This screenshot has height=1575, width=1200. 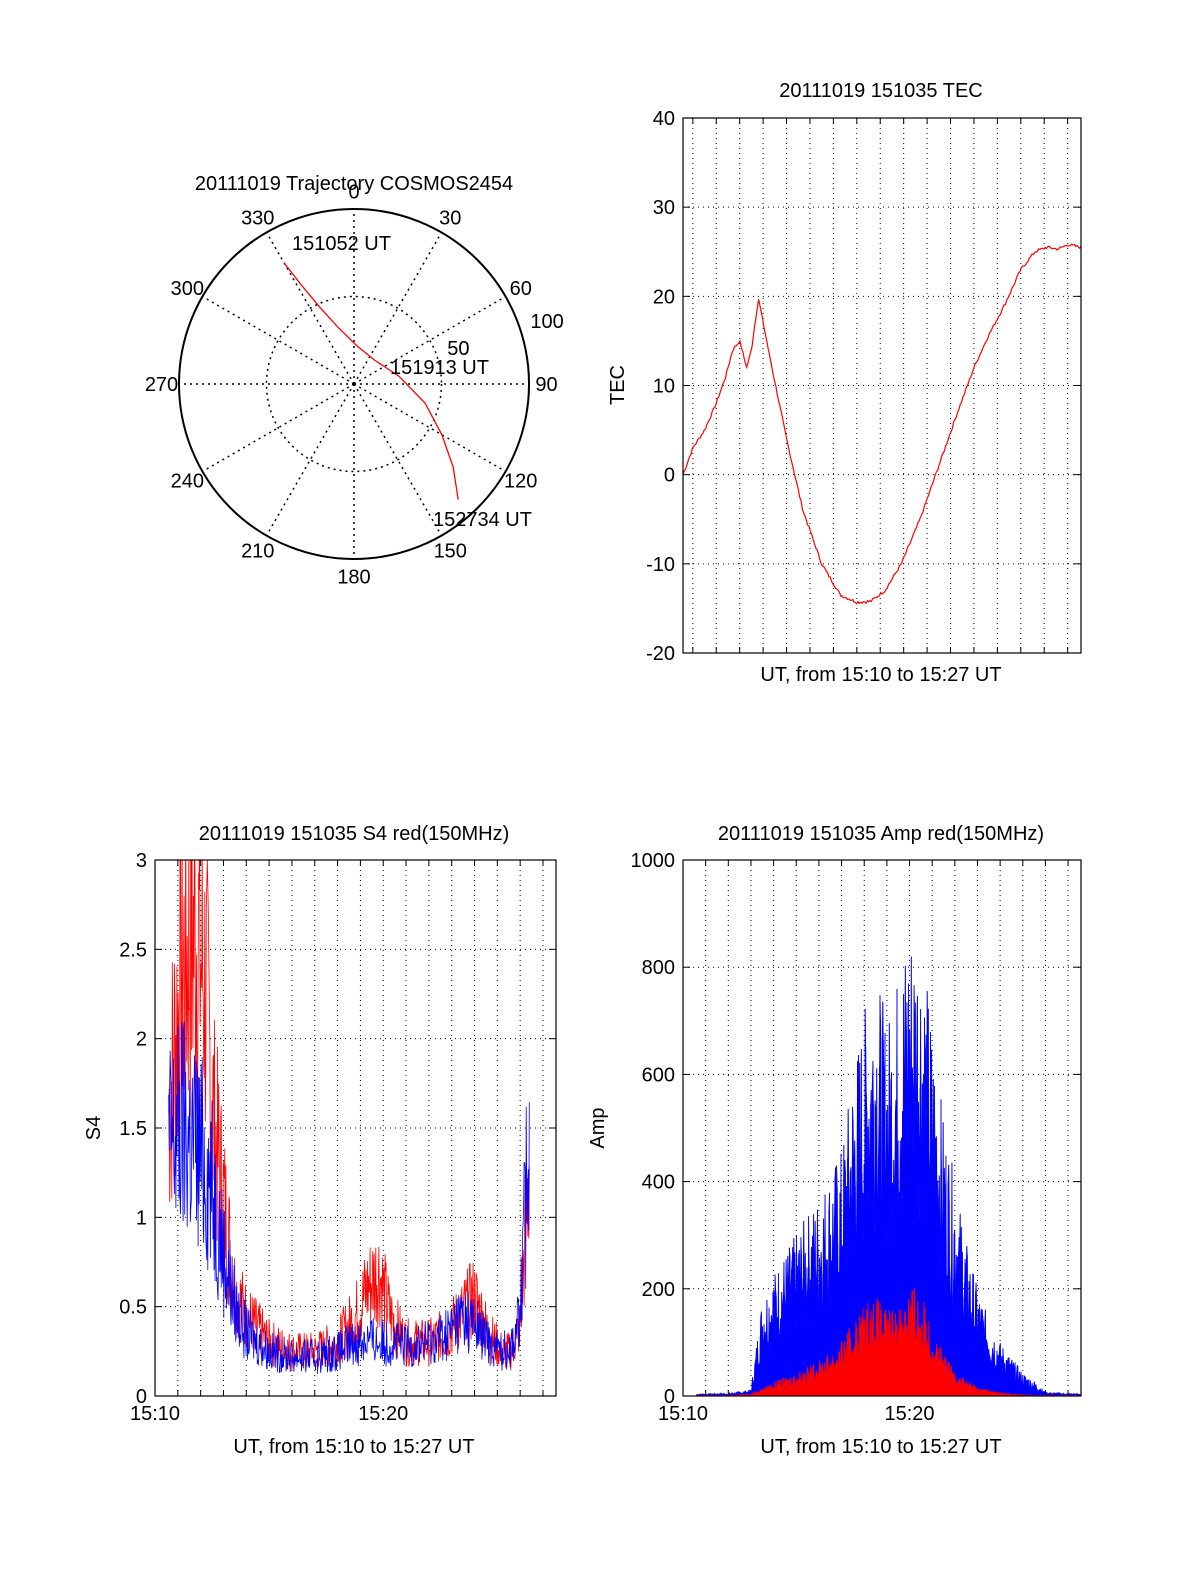 I want to click on amp-plot: 0 200 400 600 800 1000 15:10 15:20, so click(x=856, y=1137).